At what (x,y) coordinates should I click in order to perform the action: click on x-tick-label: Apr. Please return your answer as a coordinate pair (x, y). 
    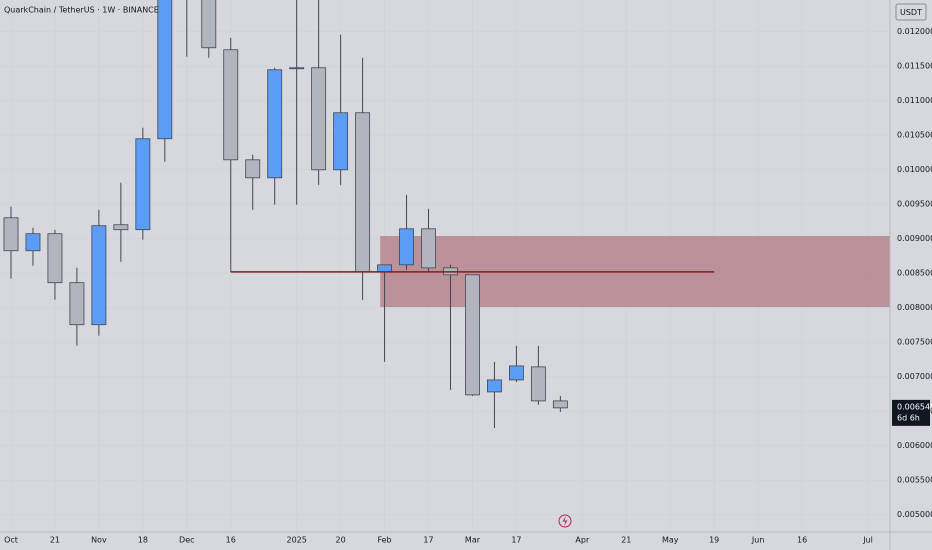
    Looking at the image, I should click on (582, 540).